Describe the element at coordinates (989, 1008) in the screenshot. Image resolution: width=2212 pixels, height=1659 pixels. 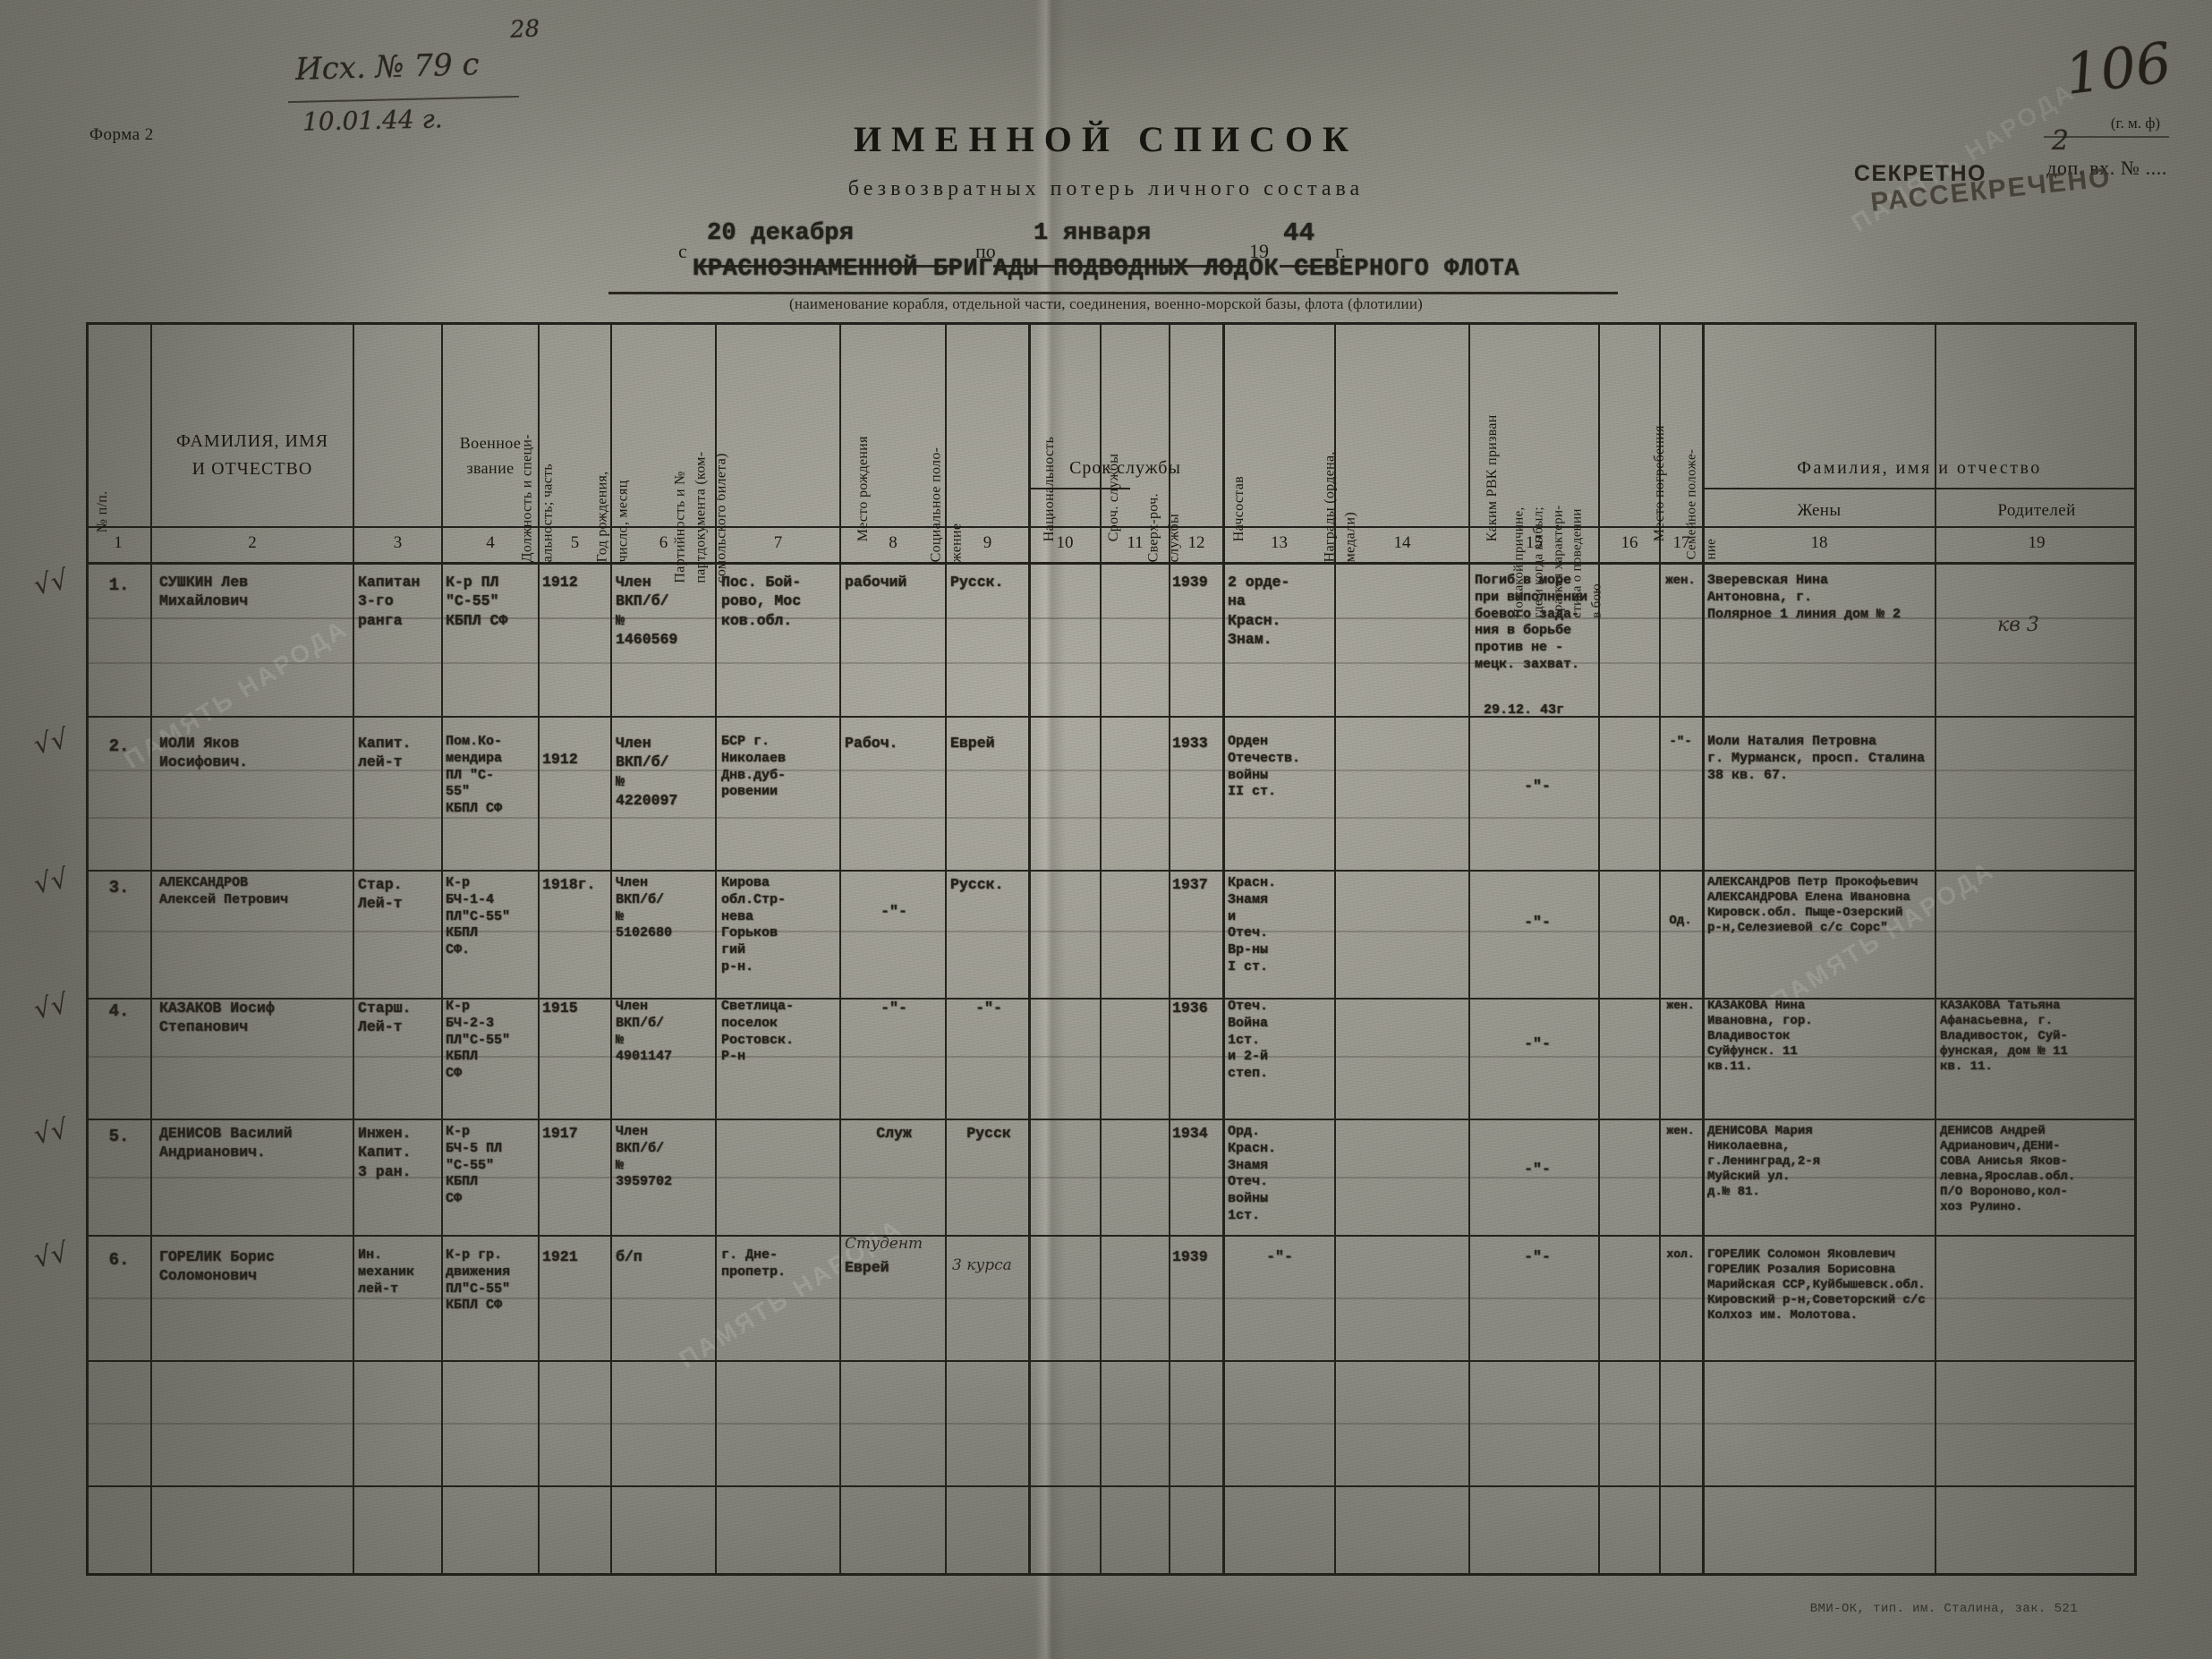
I see `row-nationality: -"-` at that location.